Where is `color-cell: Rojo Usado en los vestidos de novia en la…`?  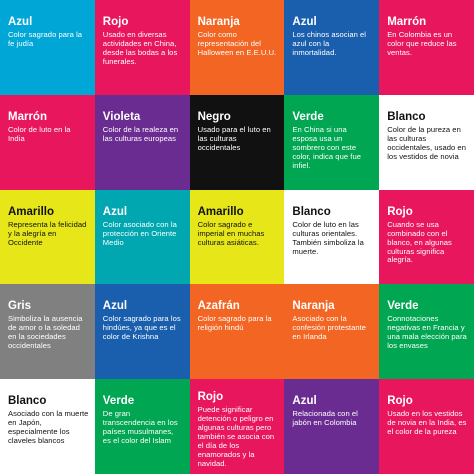 color-cell: Rojo Usado en los vestidos de novia en la… is located at coordinates (426, 426).